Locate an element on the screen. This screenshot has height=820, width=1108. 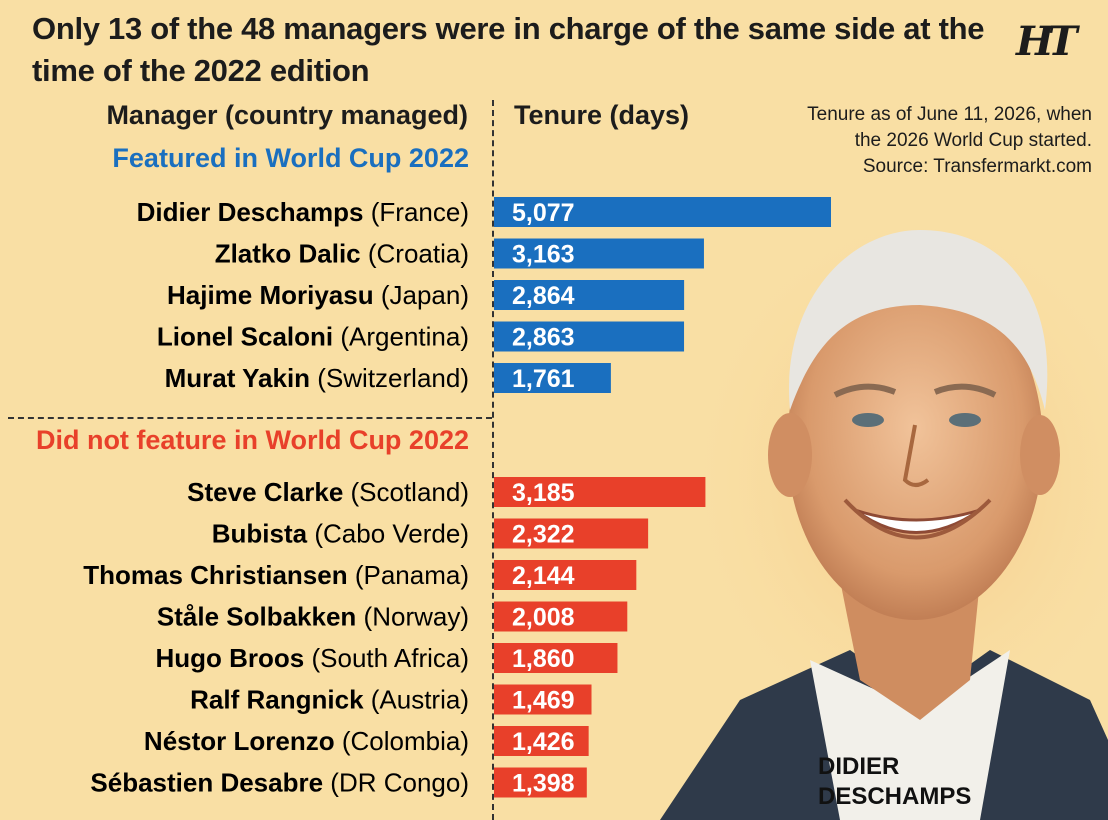
manager-label: Lionel Scaloni (Argentina) is located at coordinates (313, 337).